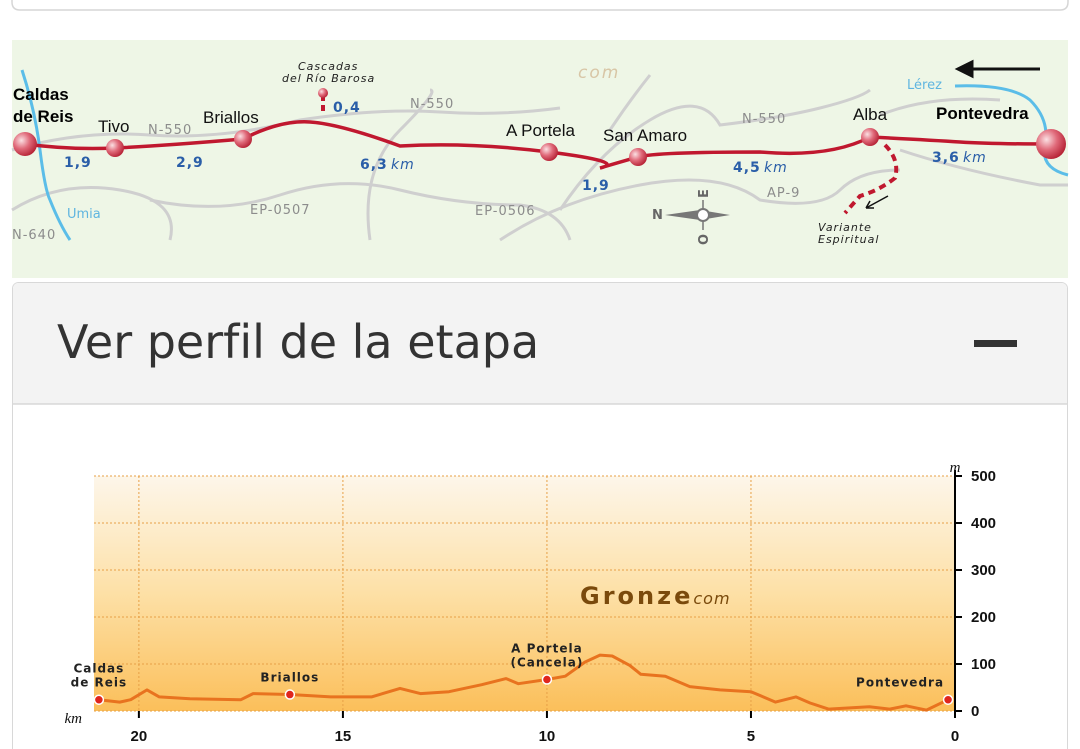 Image resolution: width=1080 pixels, height=749 pixels. Describe the element at coordinates (547, 649) in the screenshot. I see `annotation-label: A Portela` at that location.